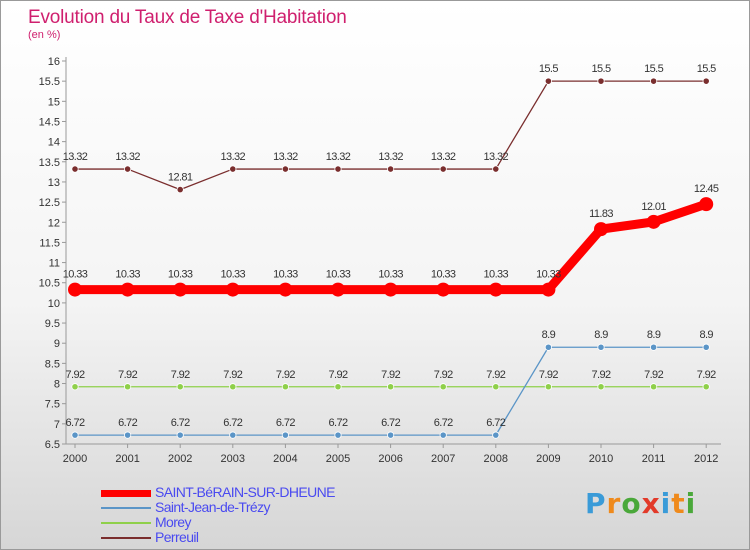  I want to click on y-tick-label: 12, so click(54, 223).